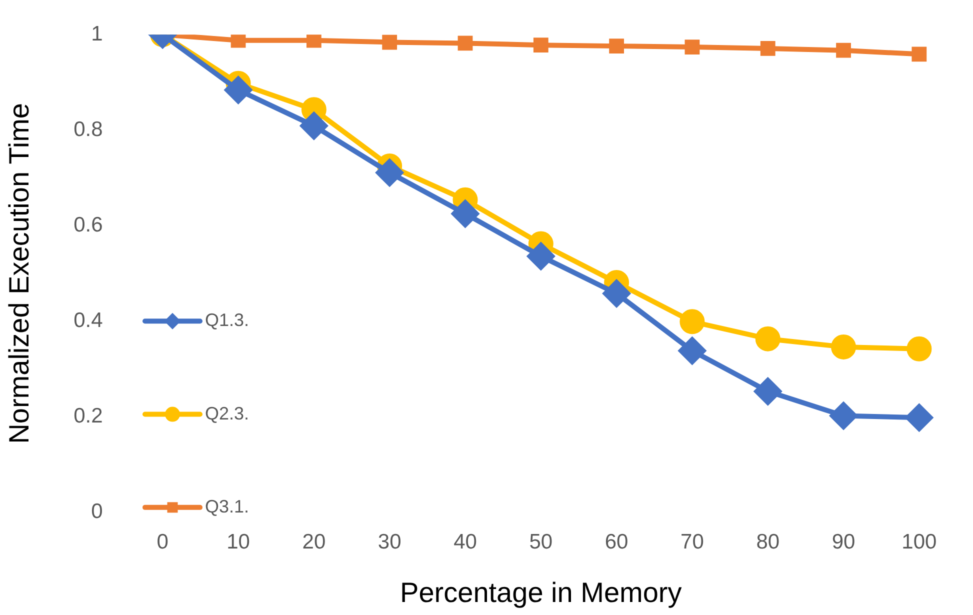 The width and height of the screenshot is (973, 615). Describe the element at coordinates (238, 542) in the screenshot. I see `x-tick-label: 10` at that location.